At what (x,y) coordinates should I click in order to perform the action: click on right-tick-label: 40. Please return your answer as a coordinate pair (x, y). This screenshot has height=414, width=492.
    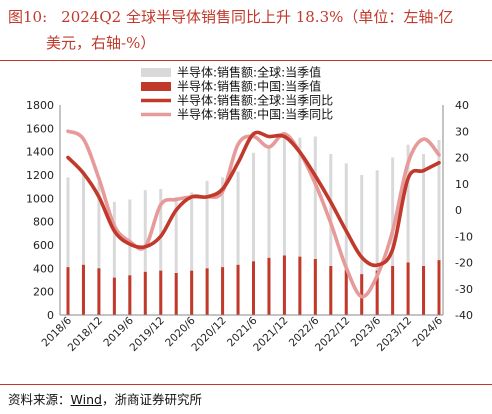
    Looking at the image, I should click on (462, 105).